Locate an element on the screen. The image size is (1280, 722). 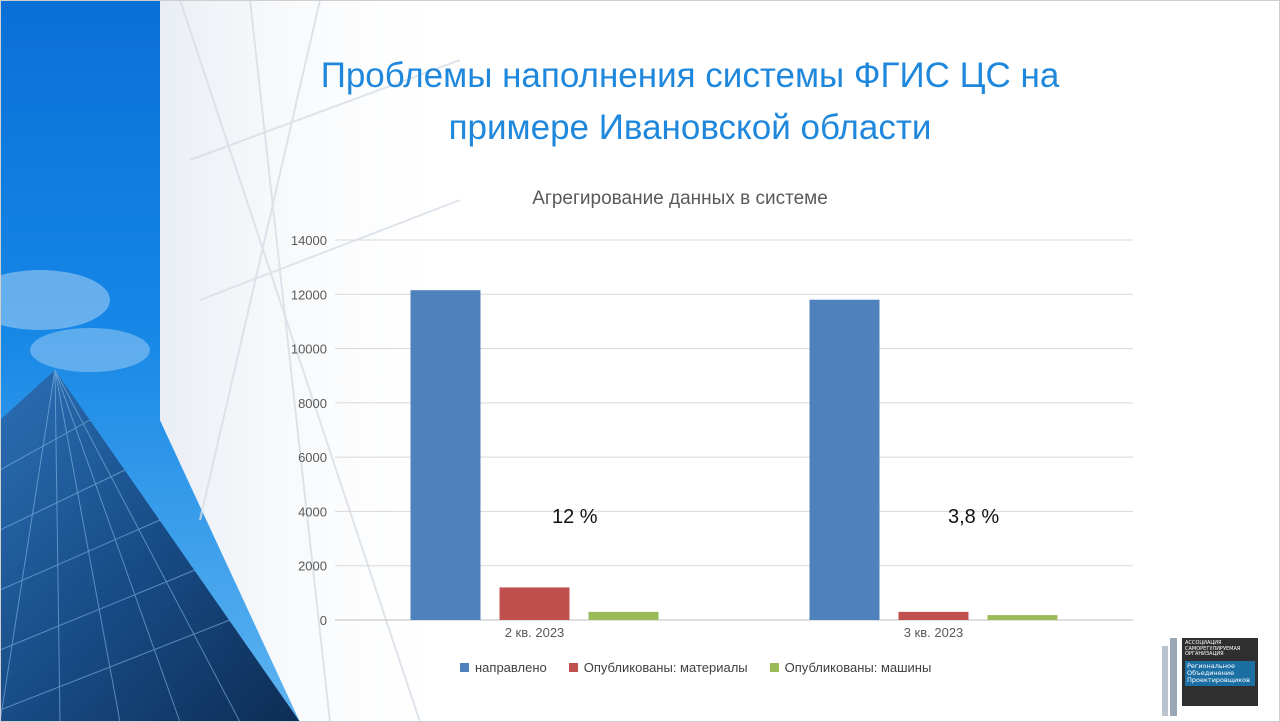
legend-label-materials: Опубликованы: материалы is located at coordinates (665, 667).